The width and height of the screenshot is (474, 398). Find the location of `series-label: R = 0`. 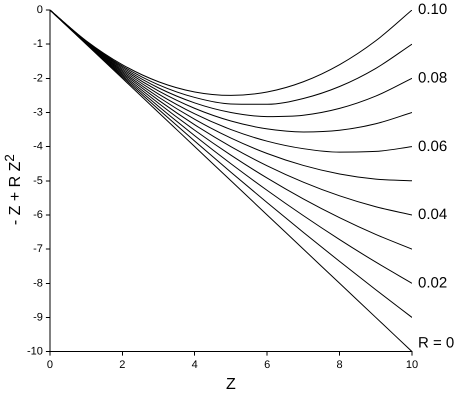

series-label: R = 0 is located at coordinates (436, 343).